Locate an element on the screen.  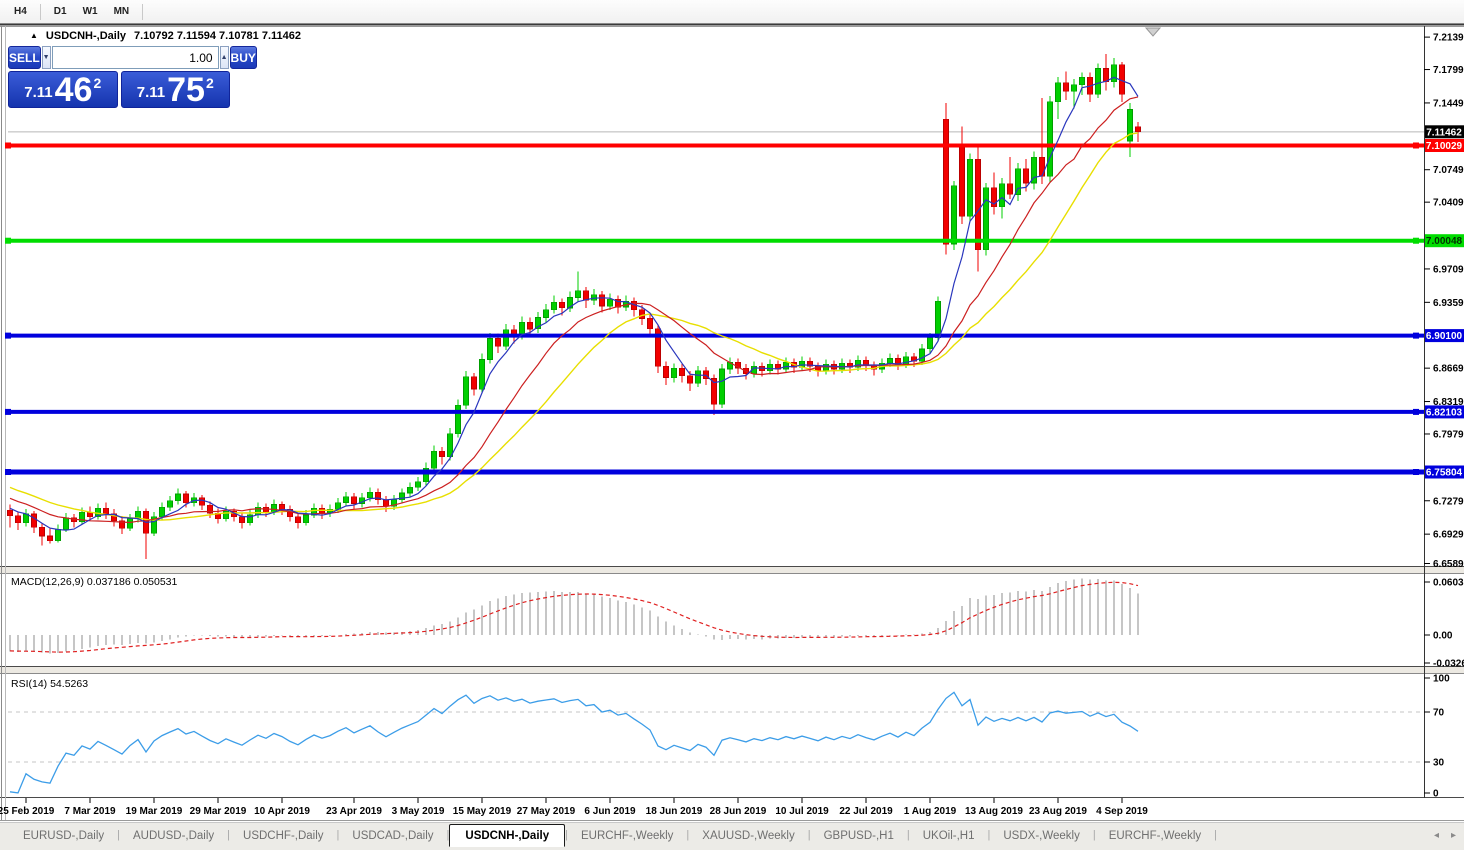
buy-price-point: 2 is located at coordinates (209, 83).